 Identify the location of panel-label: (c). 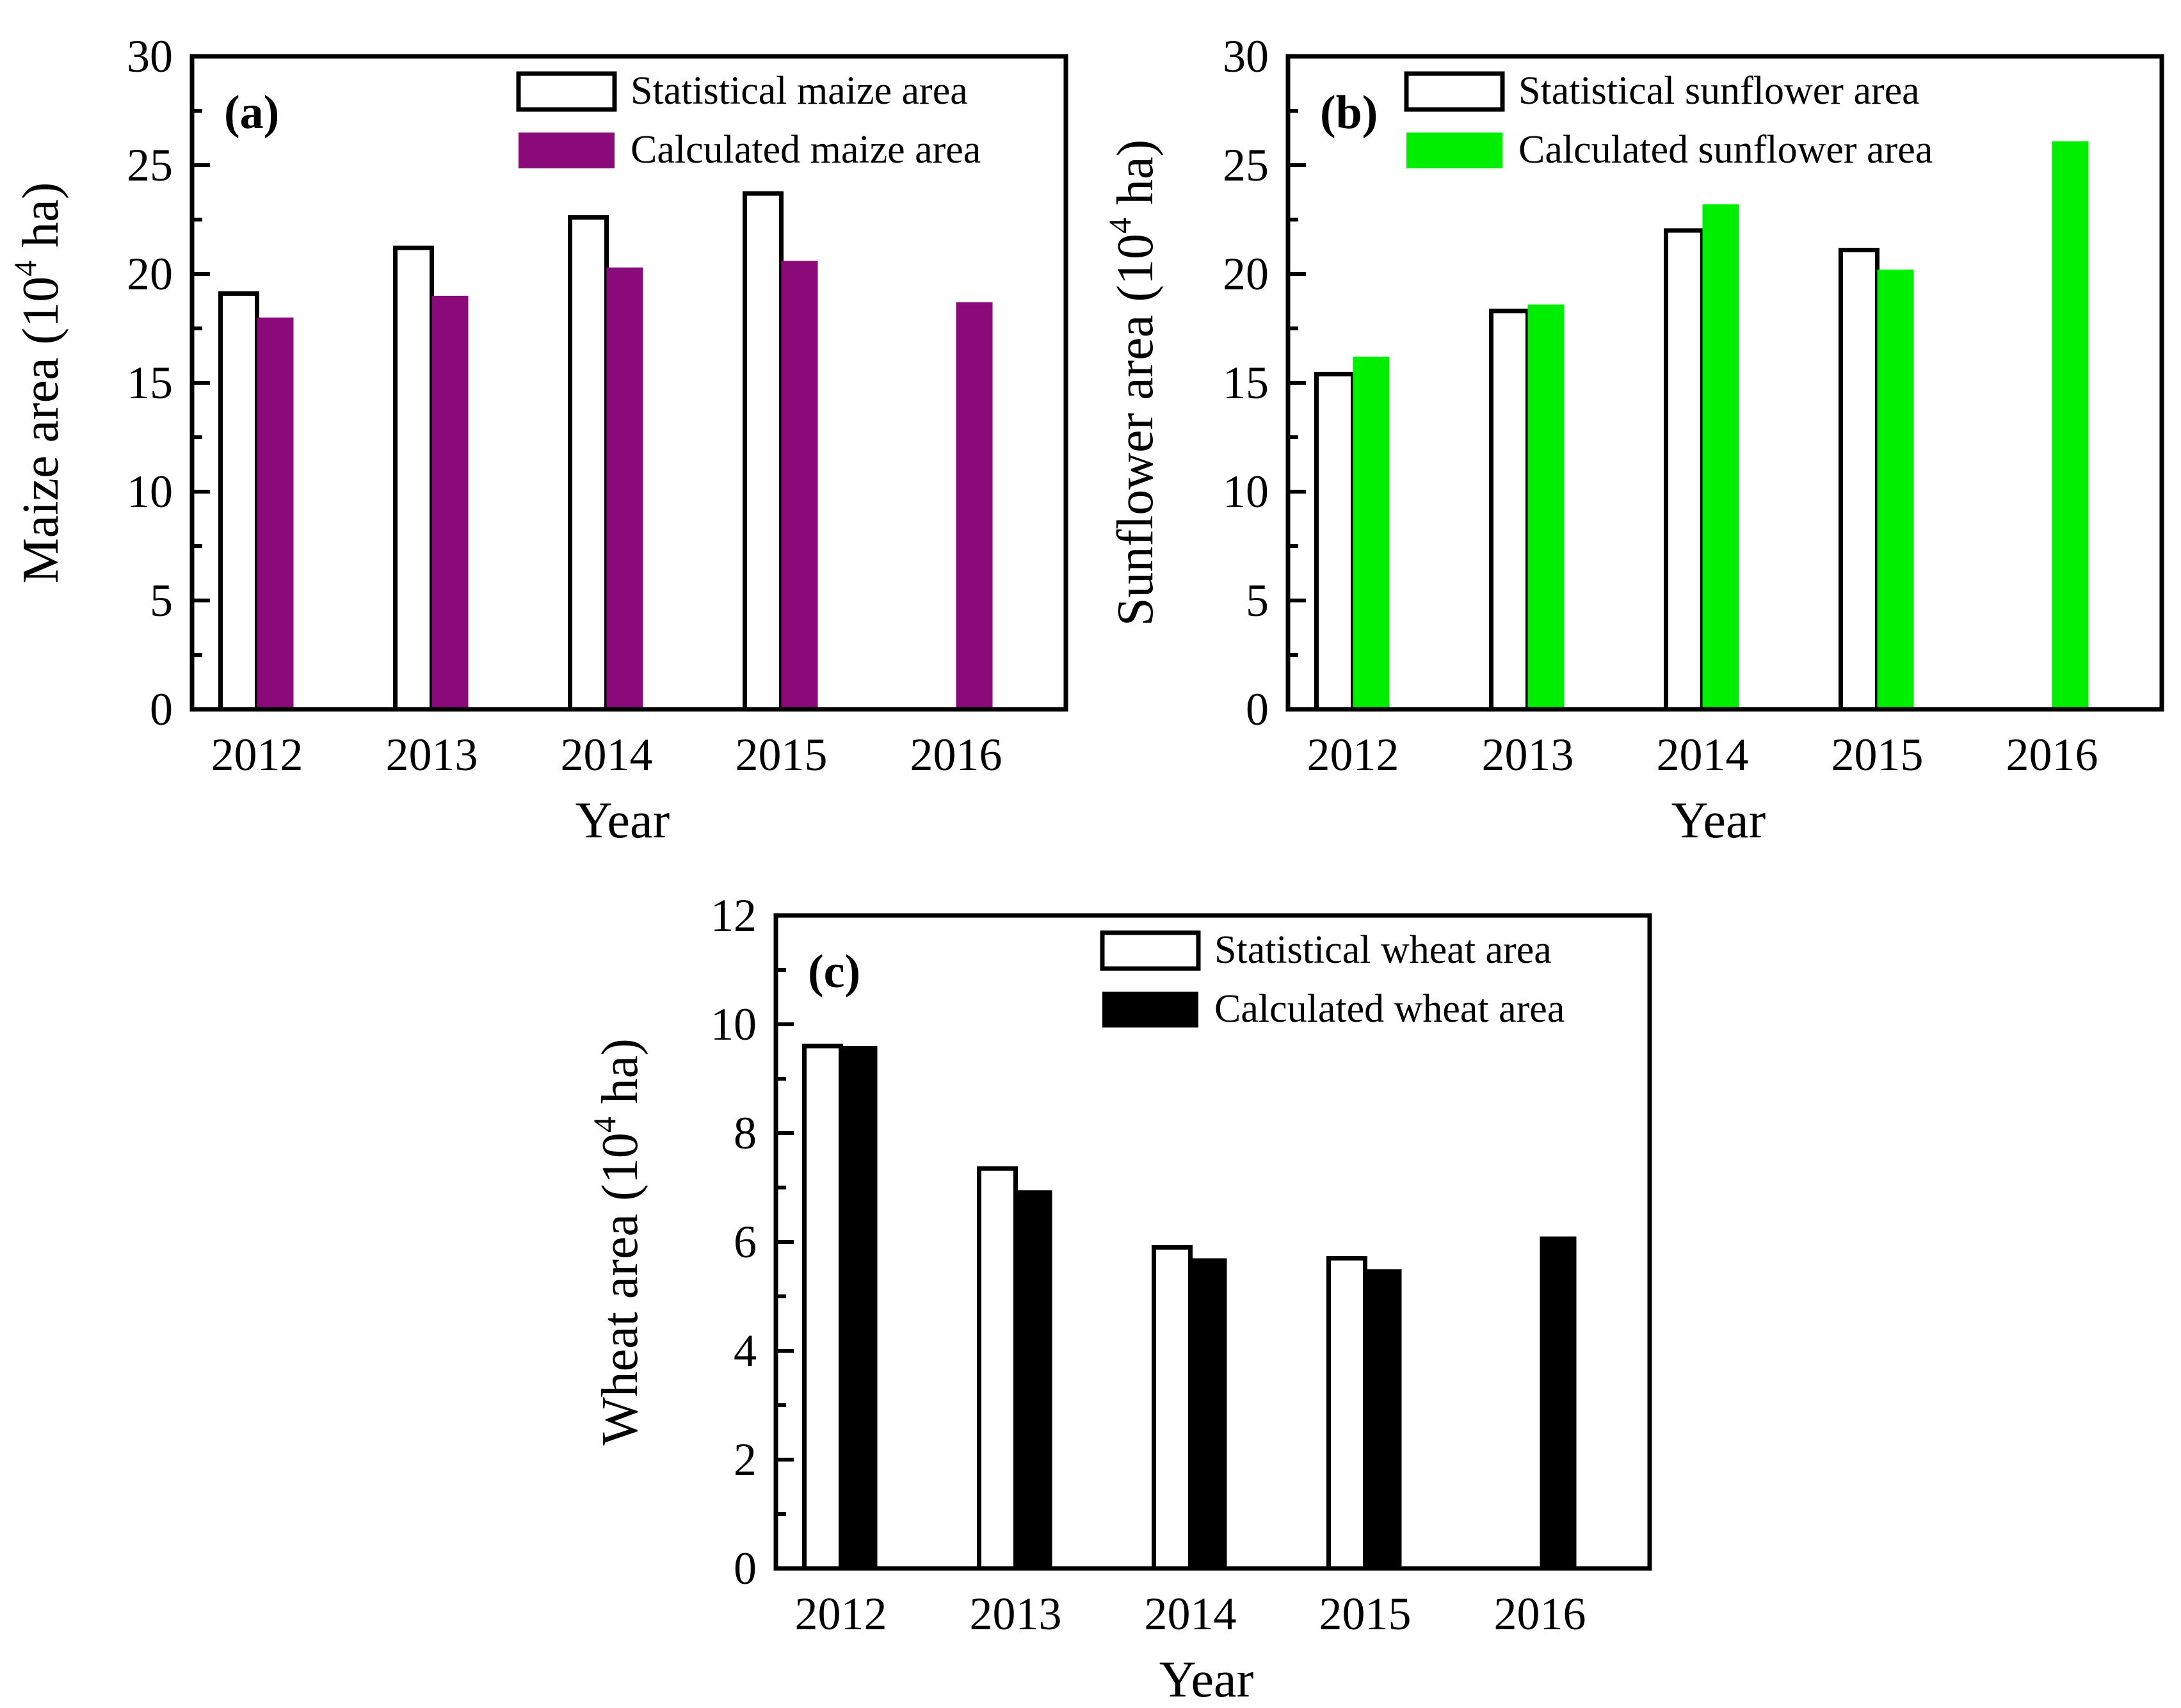
(834, 972).